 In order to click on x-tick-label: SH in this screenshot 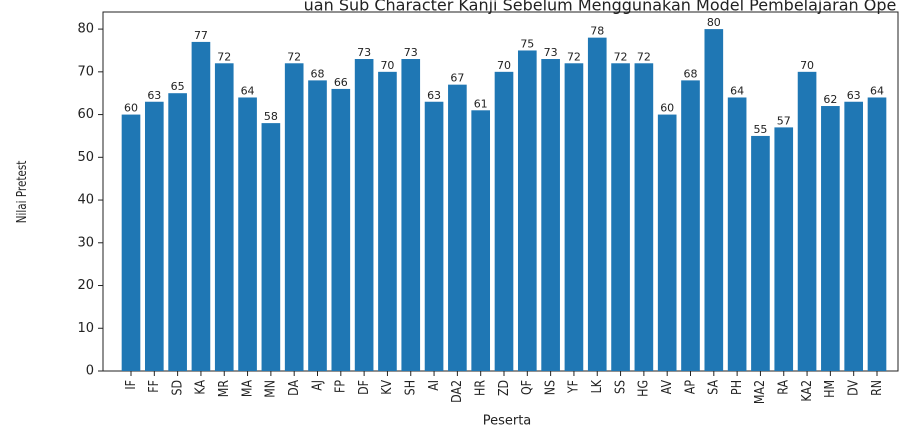, I will do `click(410, 387)`.